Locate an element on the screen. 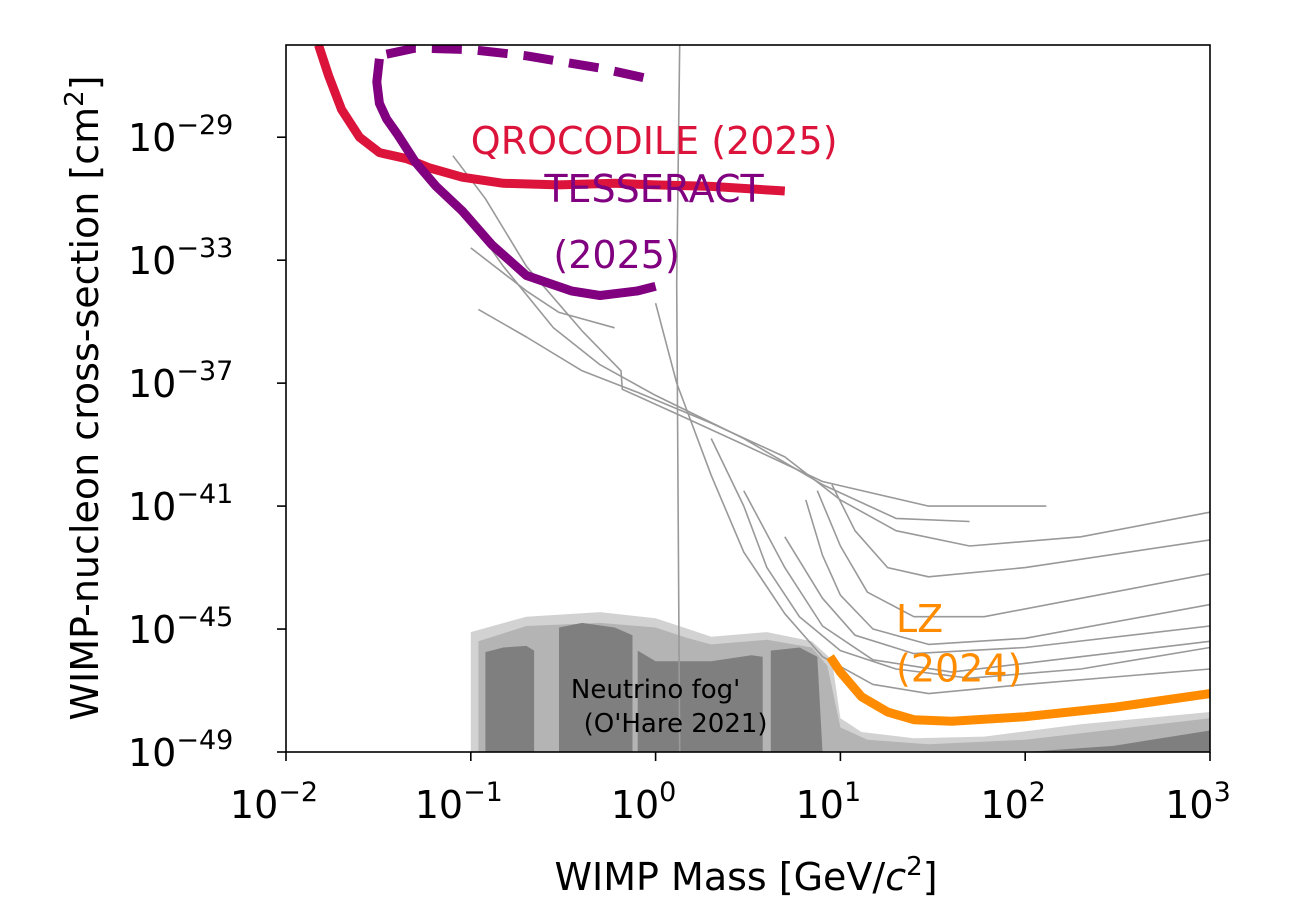 The width and height of the screenshot is (1295, 918). series-label-0: QROCODILE (2025) is located at coordinates (654, 141).